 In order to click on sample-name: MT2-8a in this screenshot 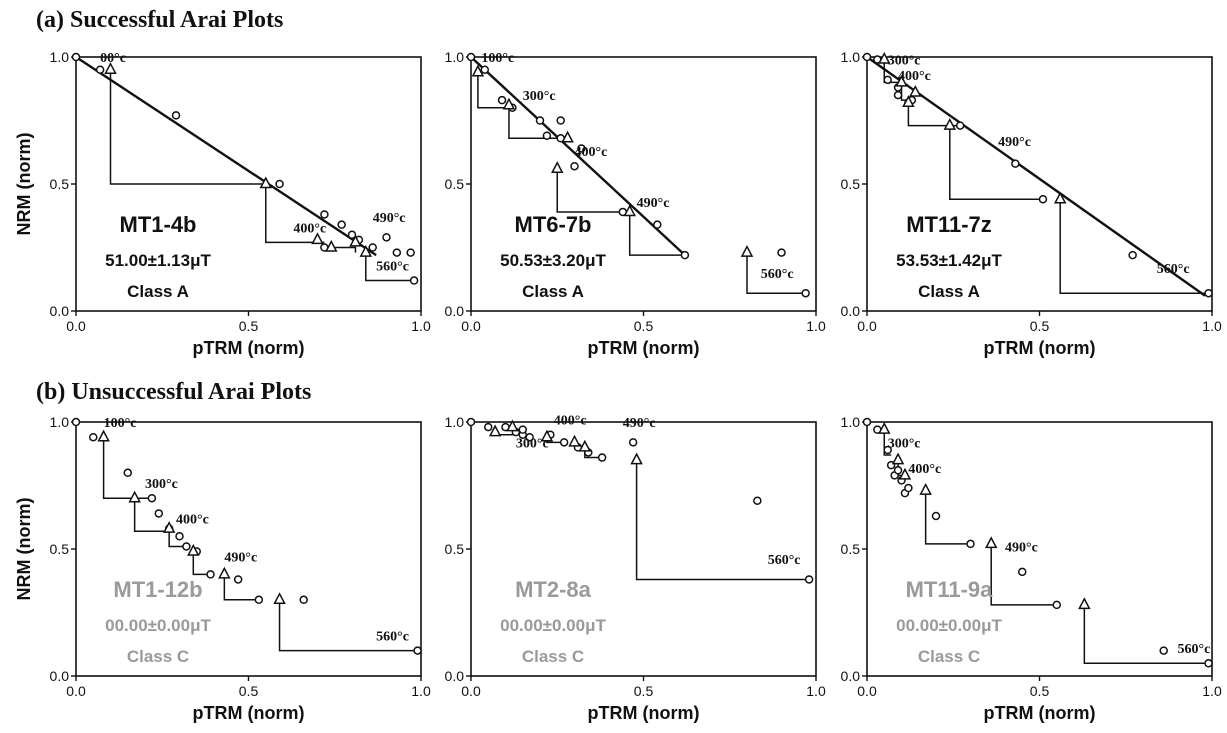, I will do `click(553, 589)`.